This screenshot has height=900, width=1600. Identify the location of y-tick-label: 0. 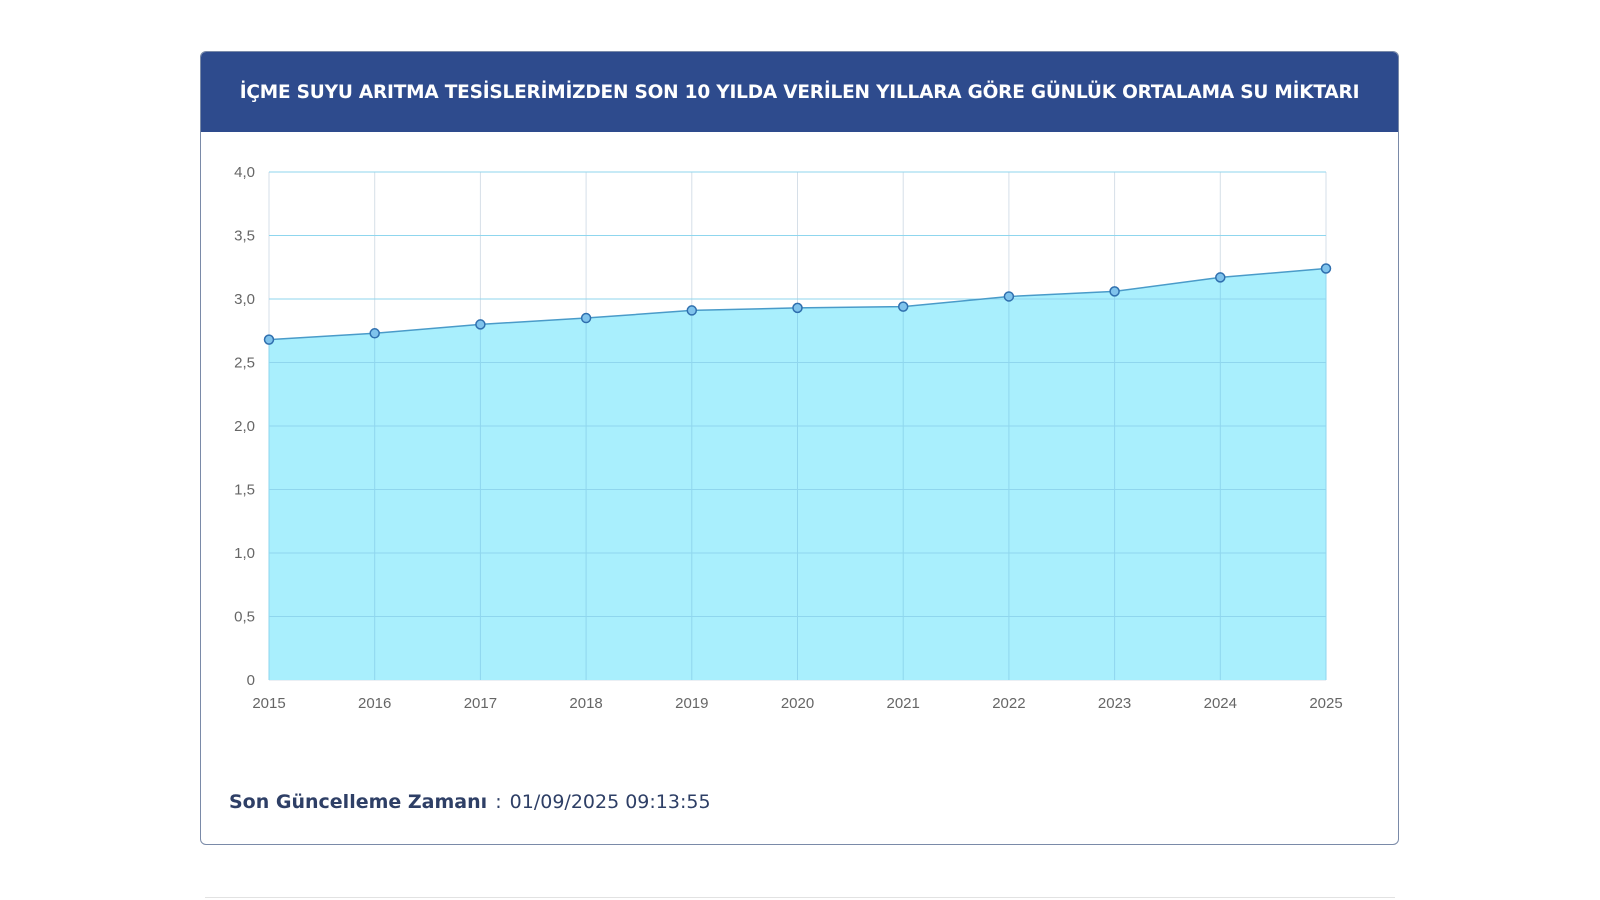
(251, 680).